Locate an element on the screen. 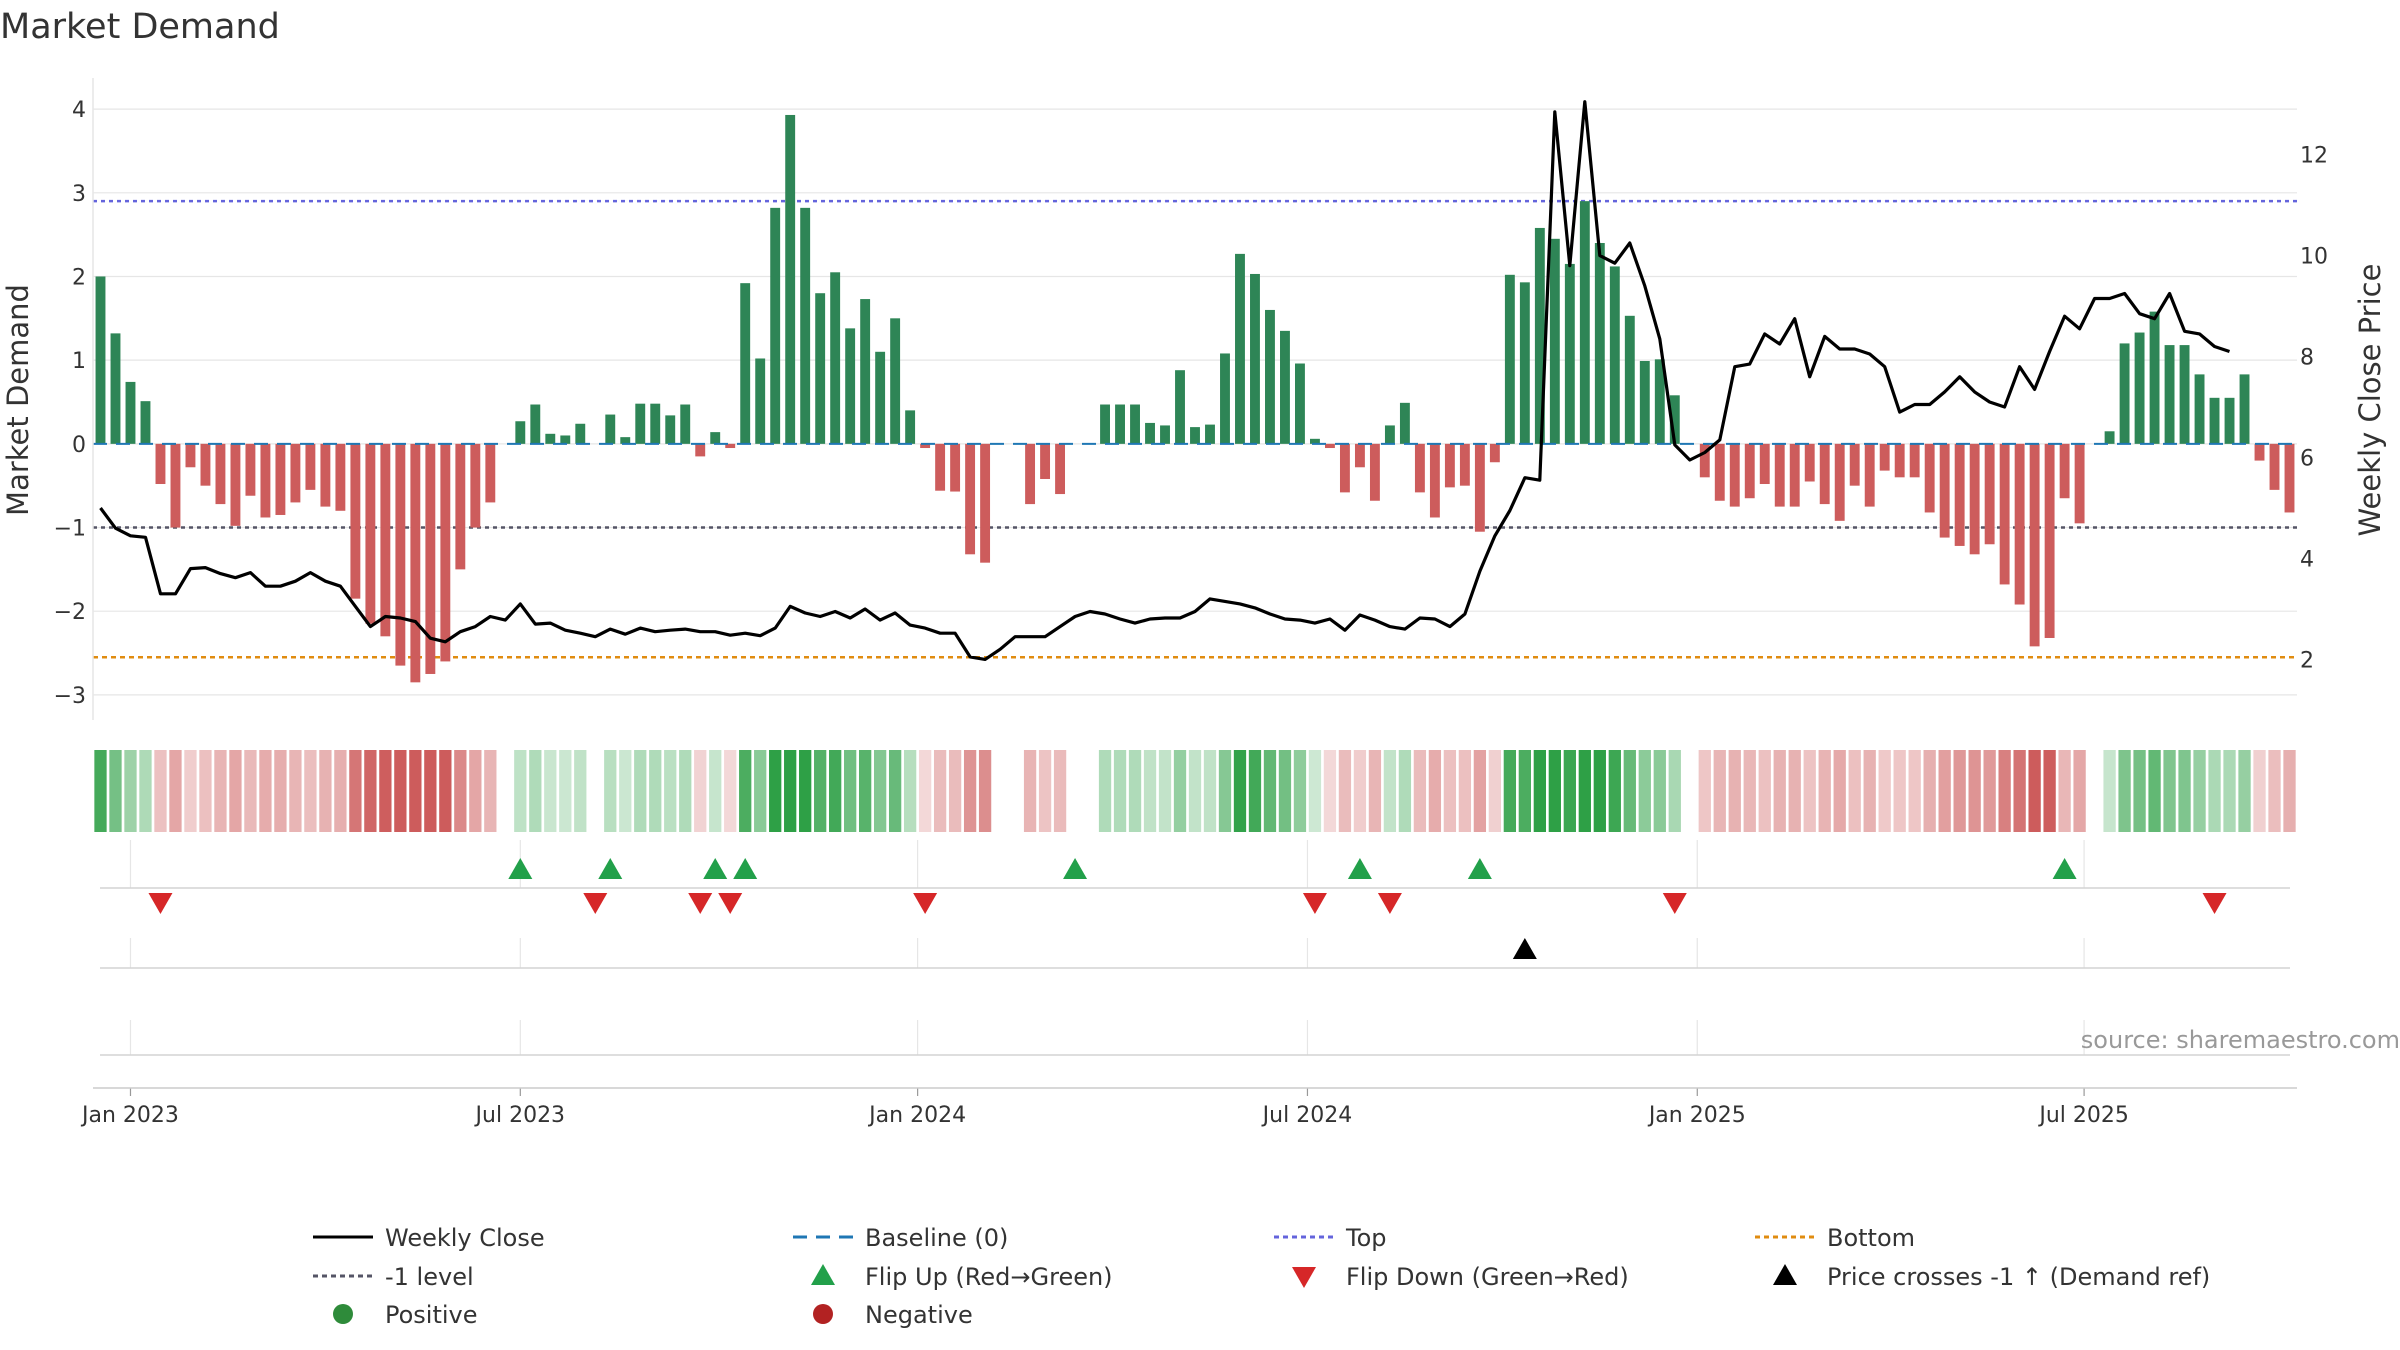 This screenshot has height=1350, width=2400. y-tick-label: −3 is located at coordinates (70, 696).